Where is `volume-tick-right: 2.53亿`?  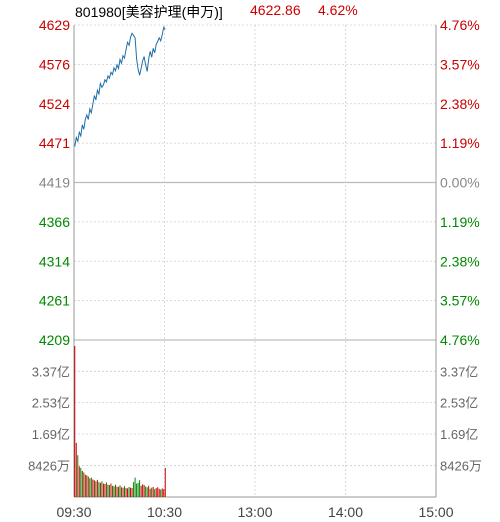
volume-tick-right: 2.53亿 is located at coordinates (459, 403).